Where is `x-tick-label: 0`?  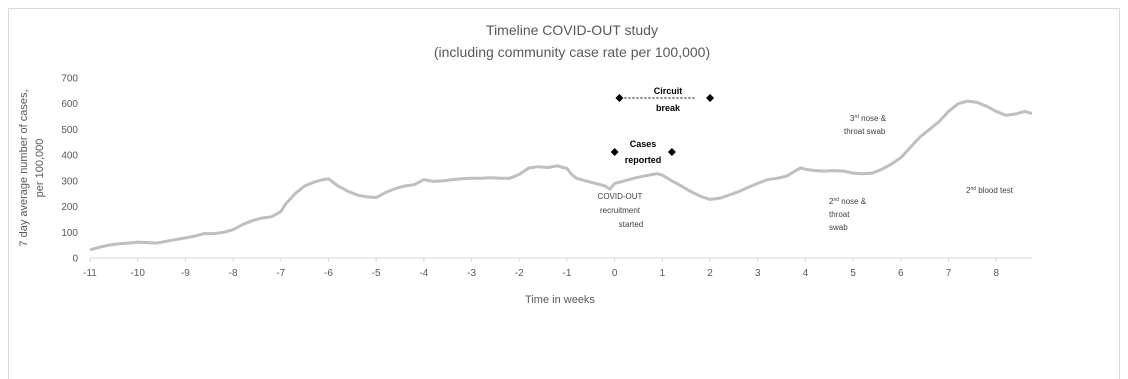 x-tick-label: 0 is located at coordinates (615, 273).